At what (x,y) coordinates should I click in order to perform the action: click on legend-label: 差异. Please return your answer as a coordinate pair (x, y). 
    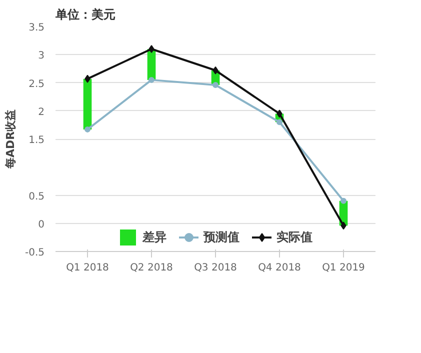
    Looking at the image, I should click on (154, 237).